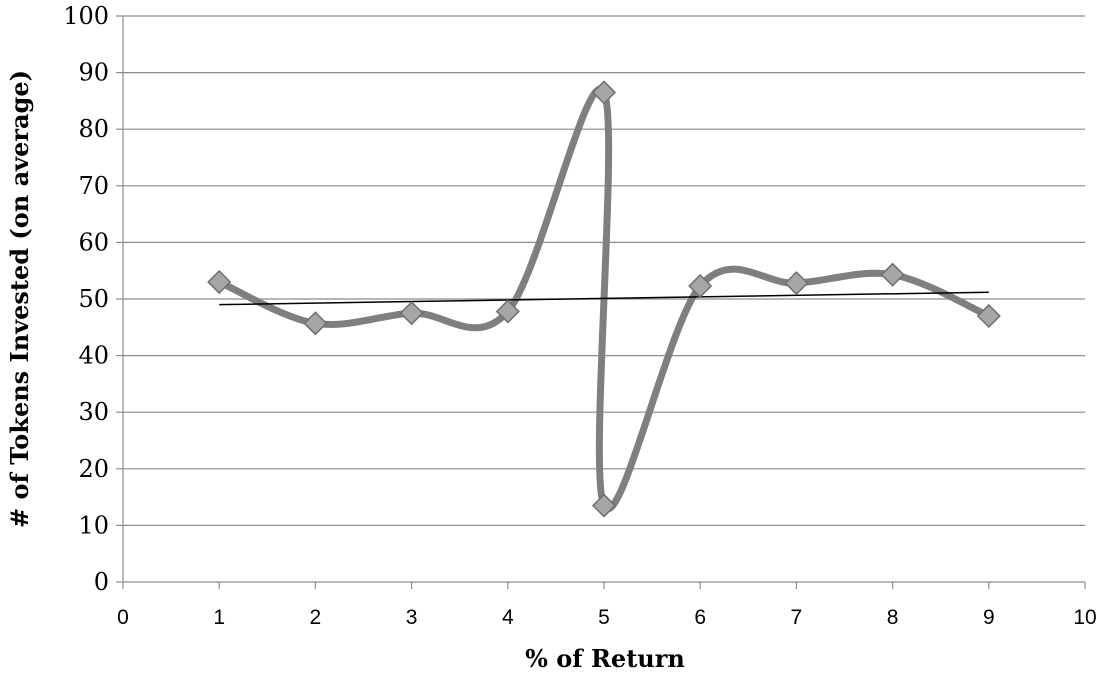 This screenshot has height=677, width=1102. I want to click on x-tick-labels: 0 1 2 3 4 5 6 7 8 9 10, so click(607, 617).